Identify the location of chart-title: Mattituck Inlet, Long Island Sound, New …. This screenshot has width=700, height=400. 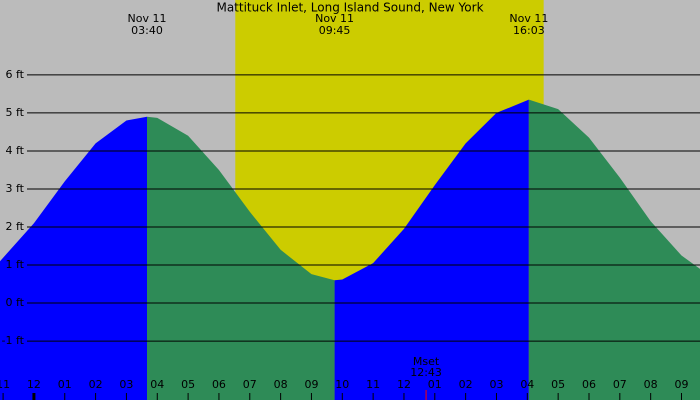
(349, 8).